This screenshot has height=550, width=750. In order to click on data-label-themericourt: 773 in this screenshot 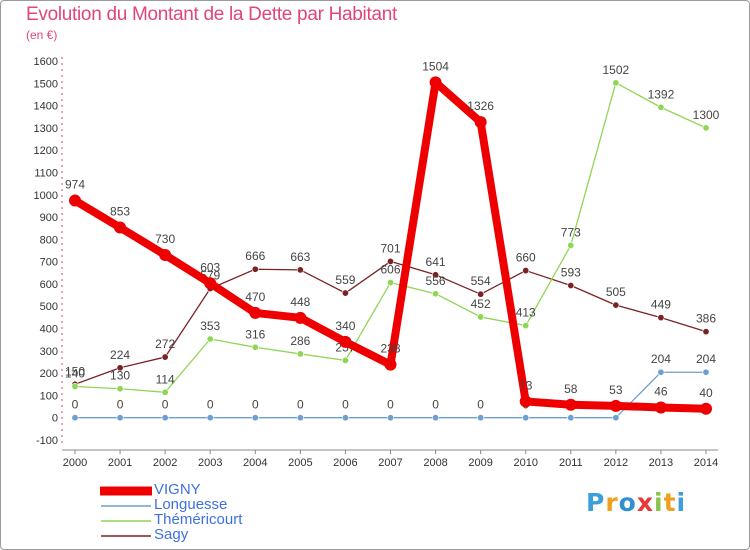, I will do `click(571, 232)`.